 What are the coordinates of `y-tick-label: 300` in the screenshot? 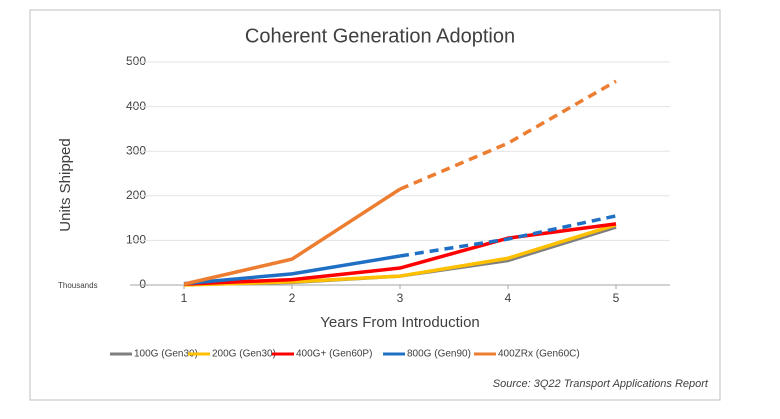 It's located at (136, 150).